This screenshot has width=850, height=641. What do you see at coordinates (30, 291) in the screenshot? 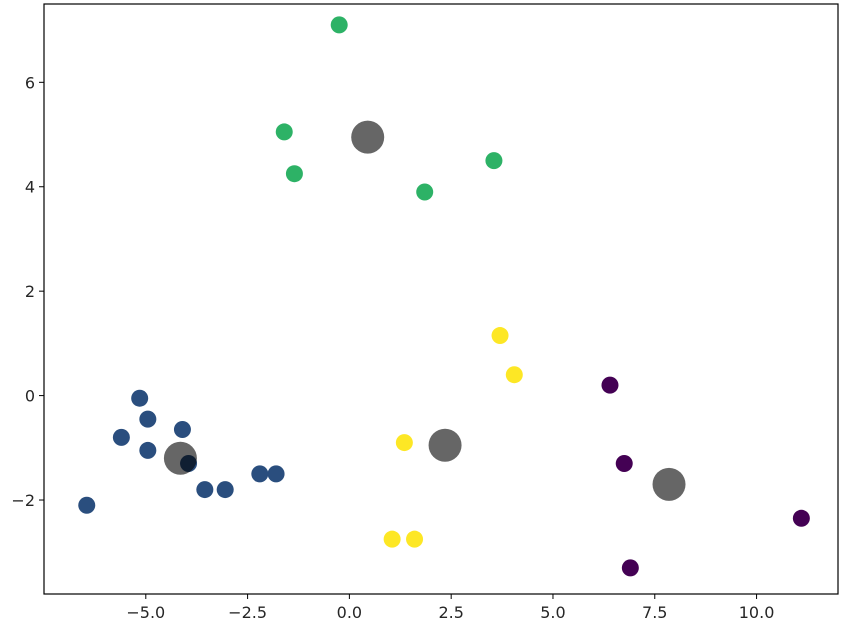
I see `y-tick-label: 2` at bounding box center [30, 291].